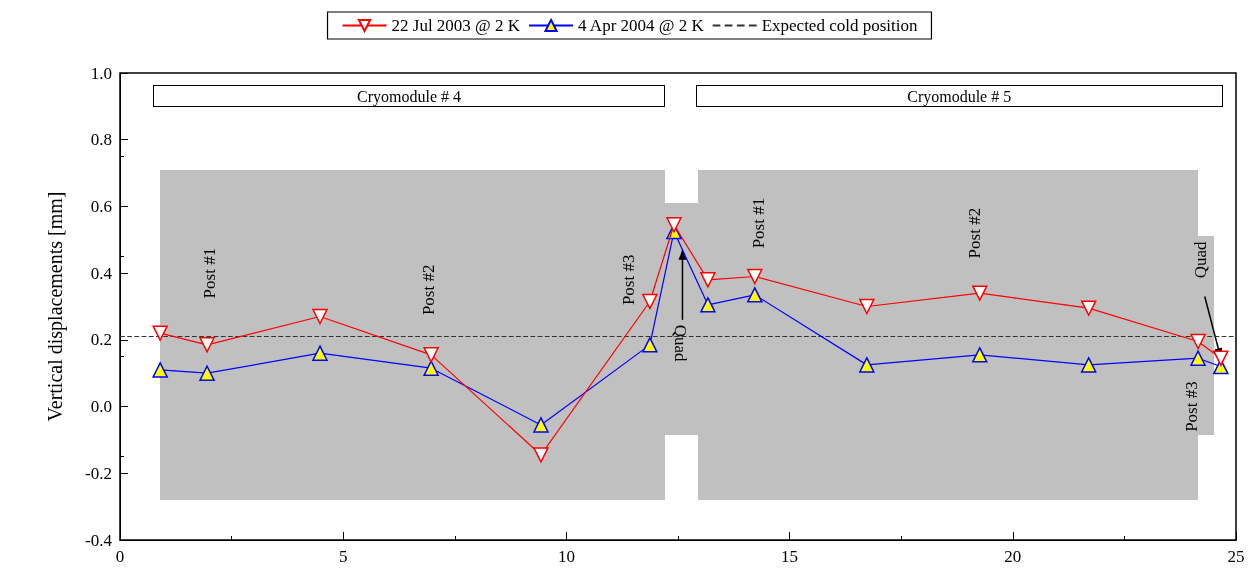 The height and width of the screenshot is (588, 1259). What do you see at coordinates (55, 306) in the screenshot?
I see `y-axis-title: Vertical displacements [mm]` at bounding box center [55, 306].